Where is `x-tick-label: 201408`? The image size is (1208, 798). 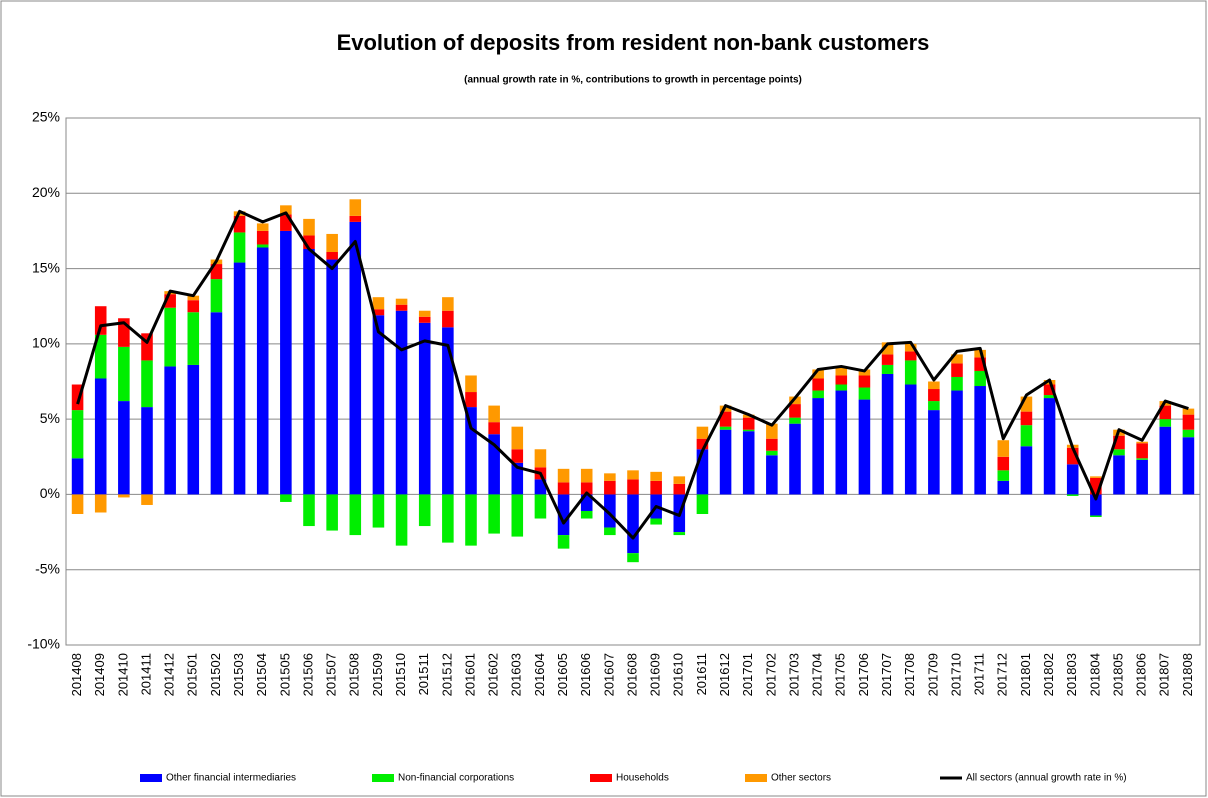
x-tick-label: 201408 is located at coordinates (76, 674).